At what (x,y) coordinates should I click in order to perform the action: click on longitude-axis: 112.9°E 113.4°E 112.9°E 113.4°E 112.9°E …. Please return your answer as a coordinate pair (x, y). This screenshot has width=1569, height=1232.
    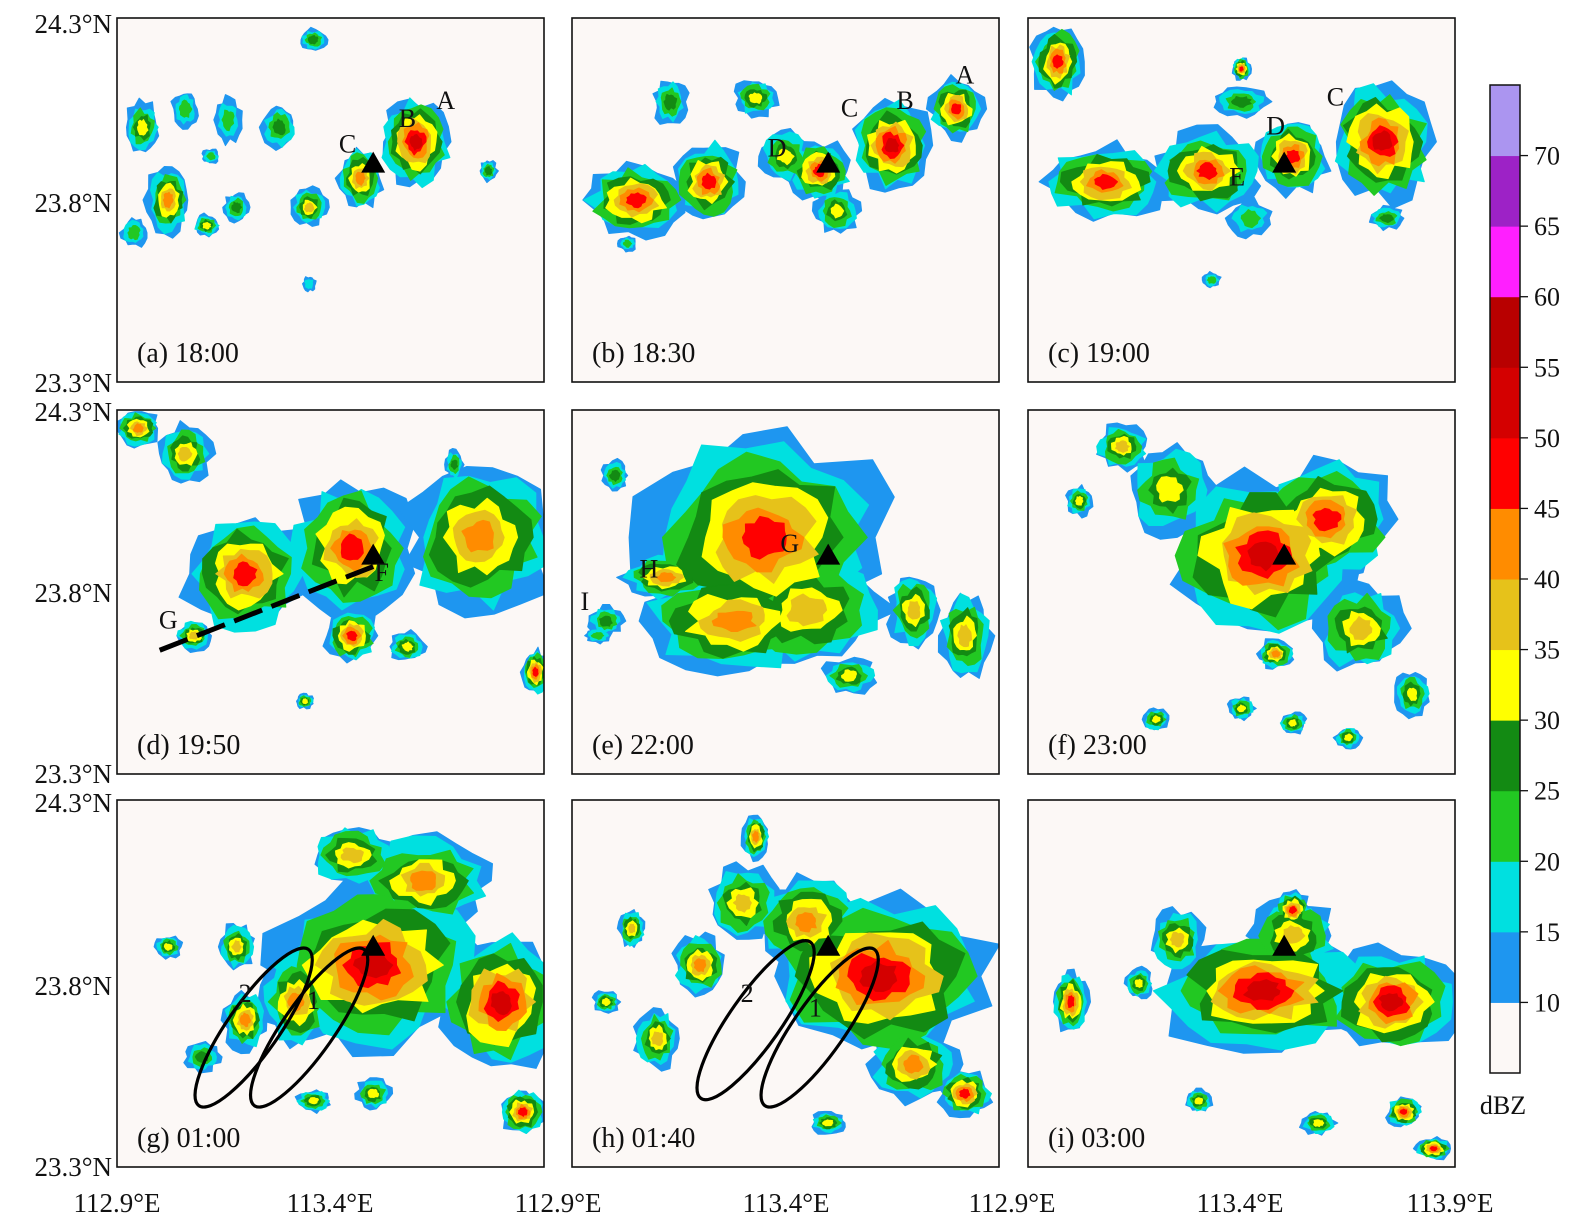
    Looking at the image, I should click on (783, 1203).